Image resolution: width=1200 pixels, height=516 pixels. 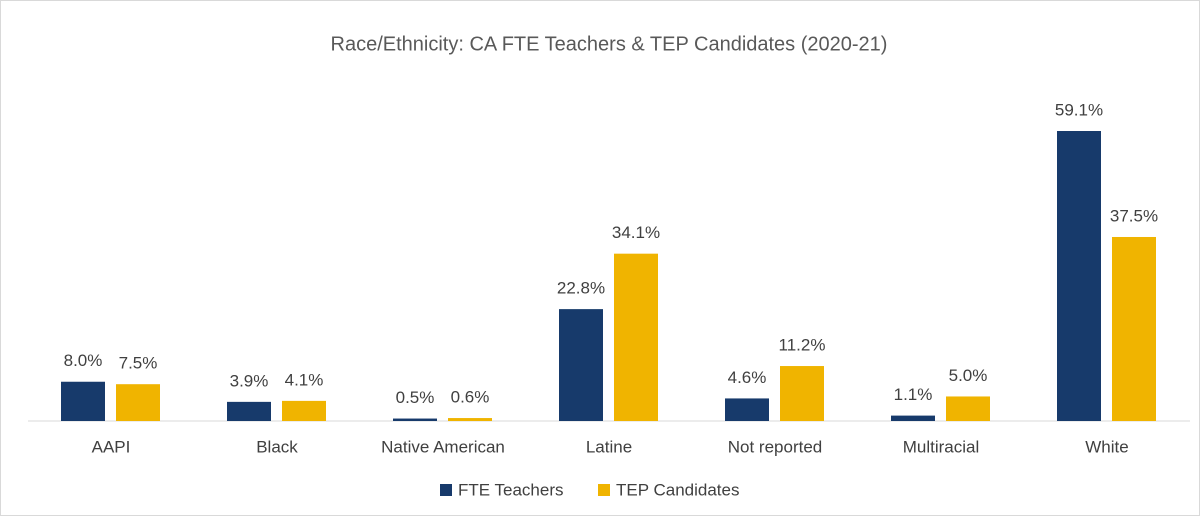 What do you see at coordinates (83, 360) in the screenshot?
I see `value-label: 8.0%` at bounding box center [83, 360].